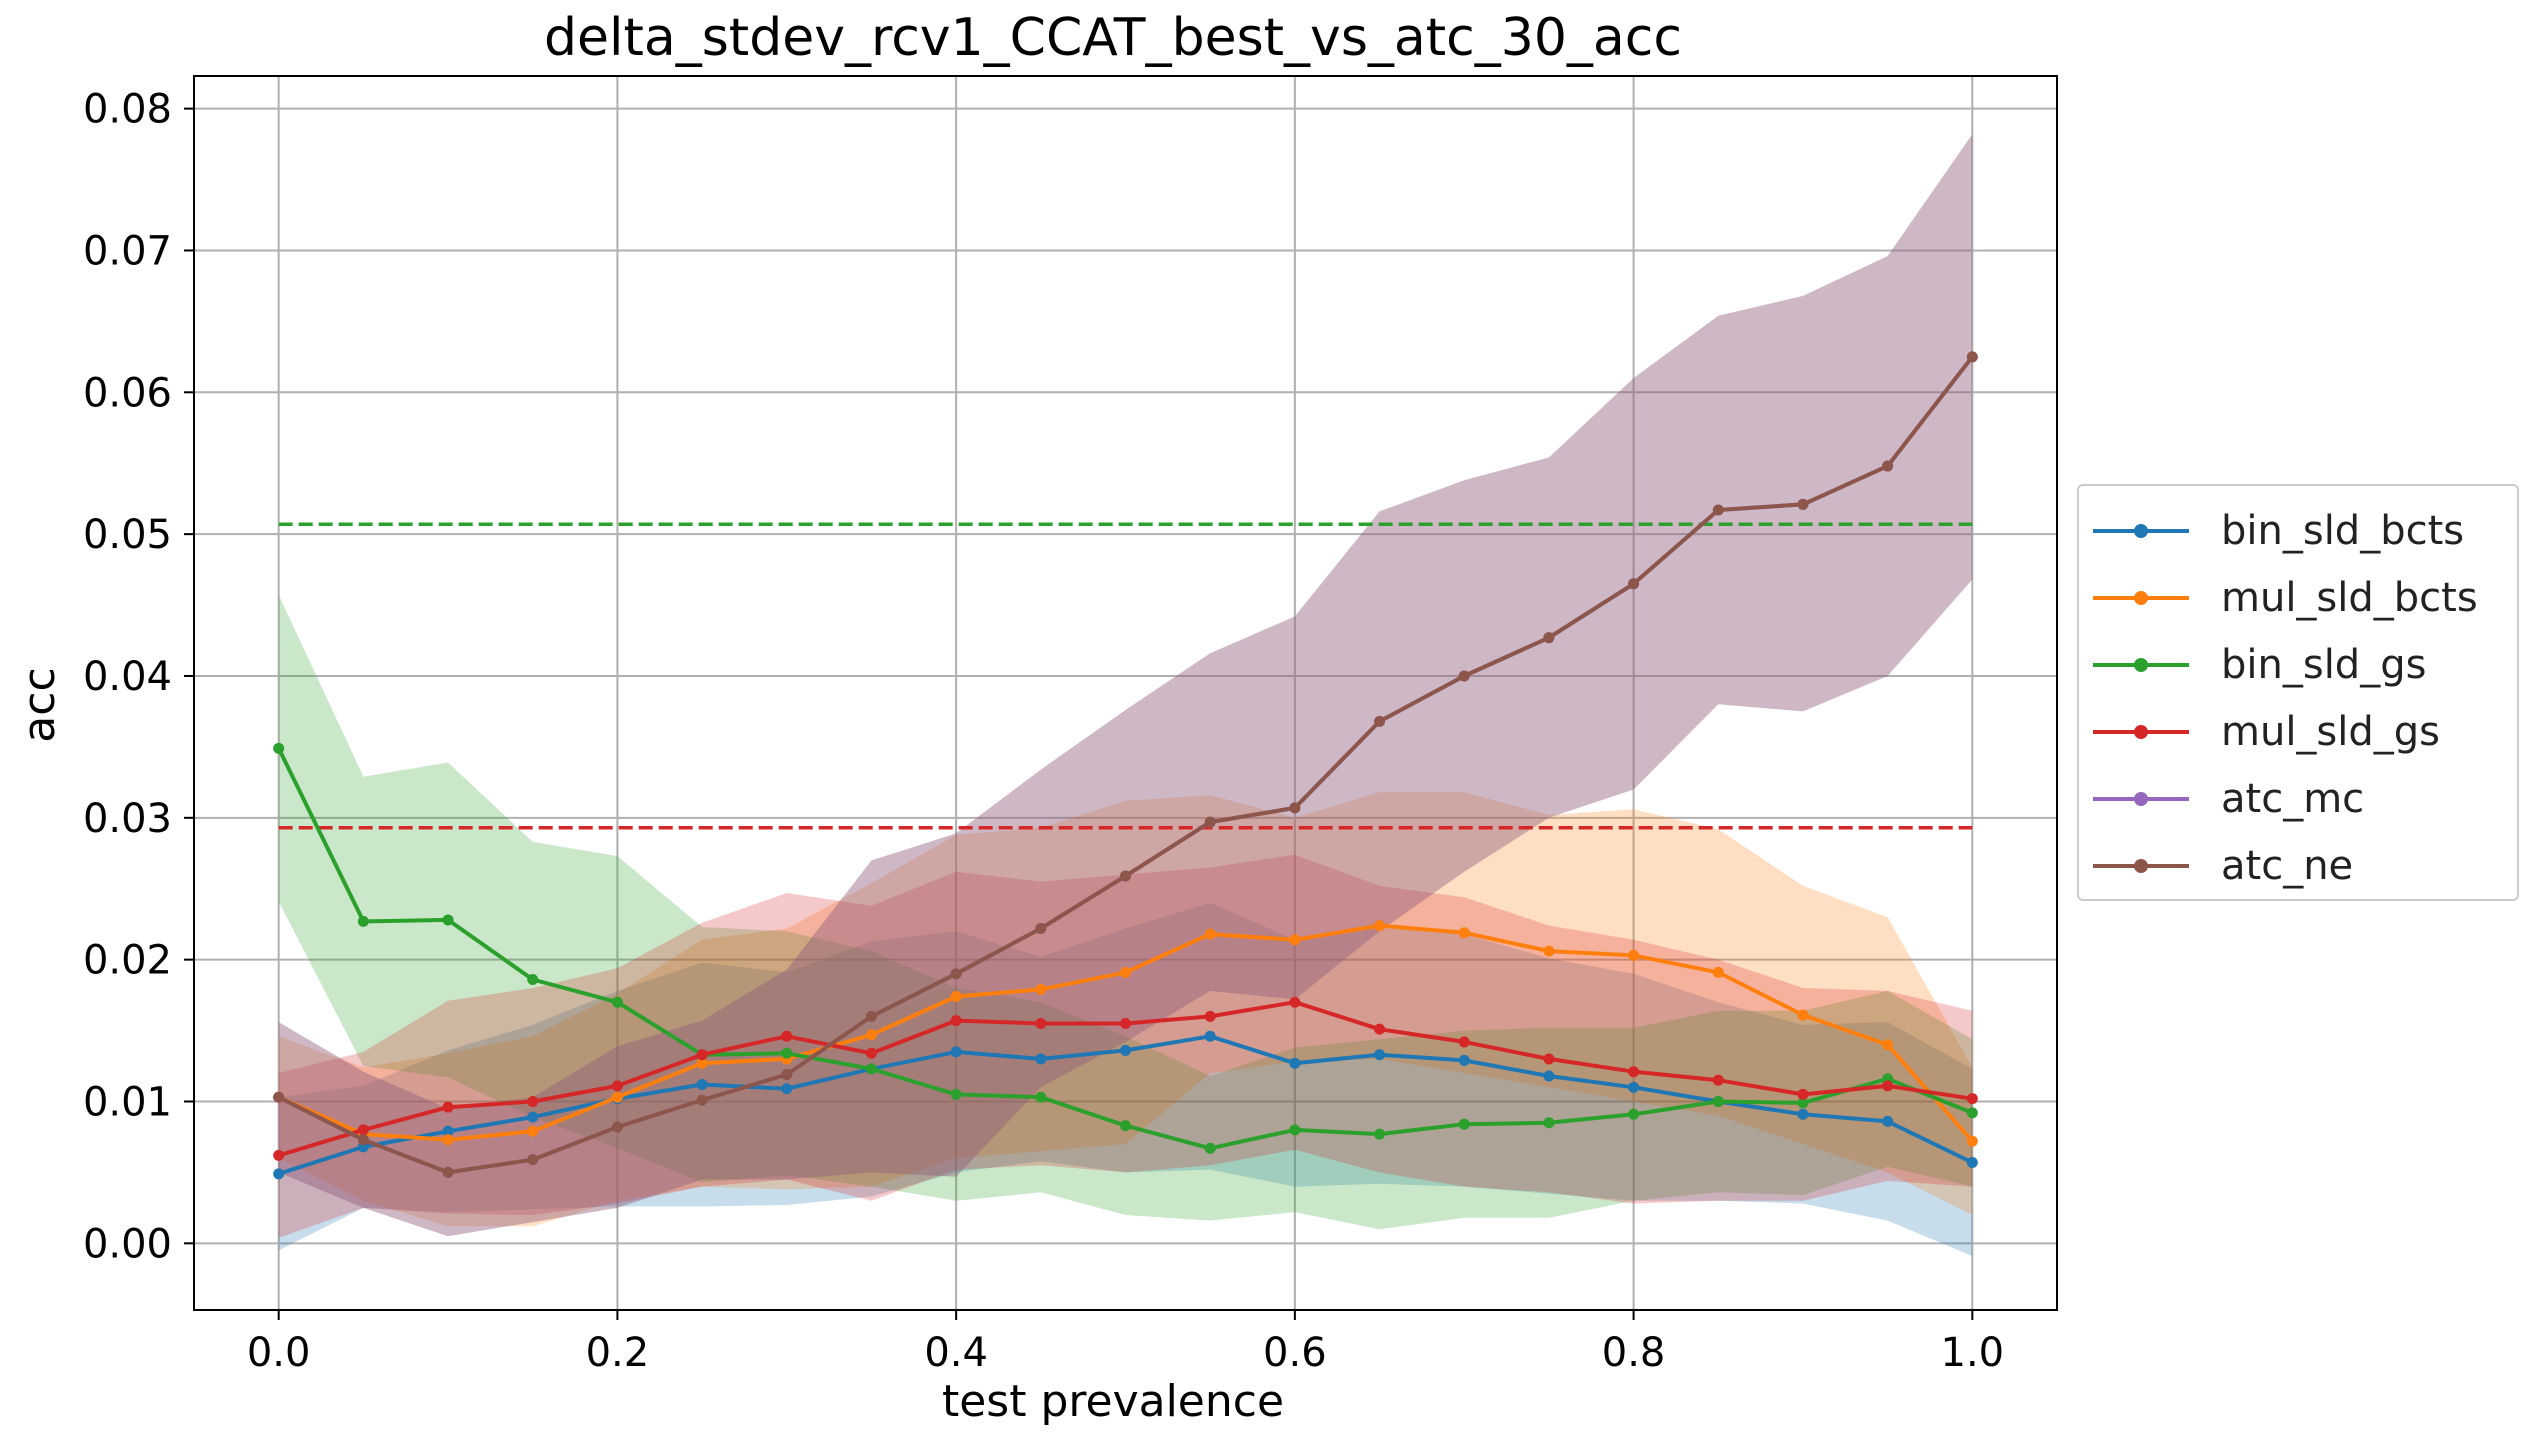  I want to click on y-axis-label: acc, so click(39, 704).